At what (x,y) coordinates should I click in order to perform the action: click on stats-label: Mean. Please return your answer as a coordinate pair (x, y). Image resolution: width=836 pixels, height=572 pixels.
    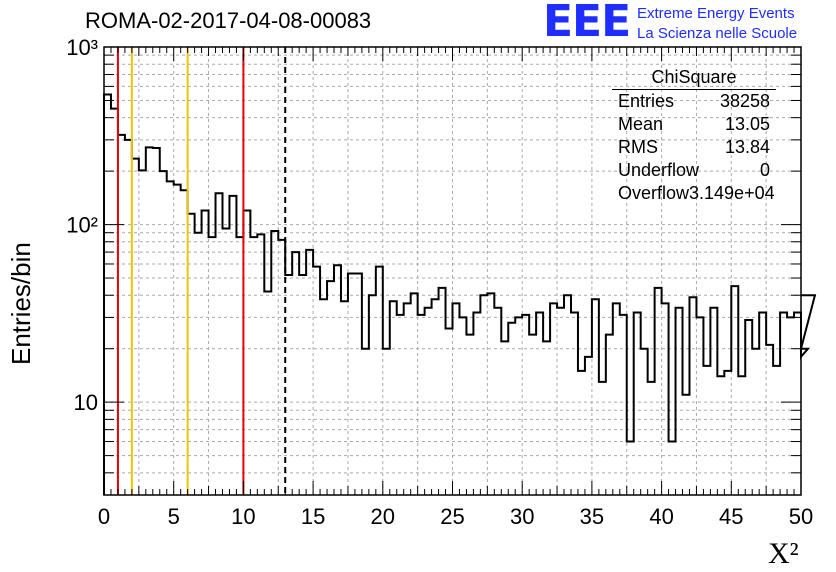
    Looking at the image, I should click on (641, 124).